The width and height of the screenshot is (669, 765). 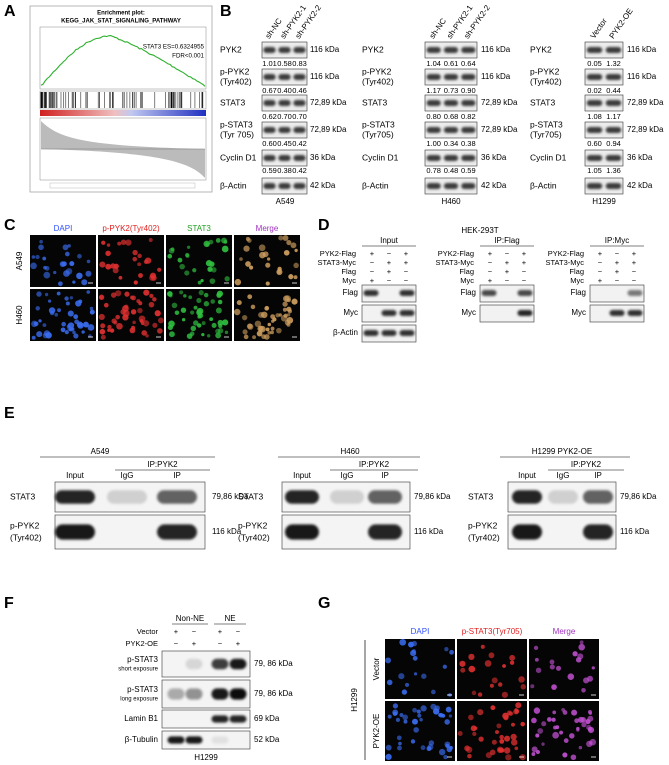 What do you see at coordinates (385, 475) in the screenshot?
I see `lane-header: IP` at bounding box center [385, 475].